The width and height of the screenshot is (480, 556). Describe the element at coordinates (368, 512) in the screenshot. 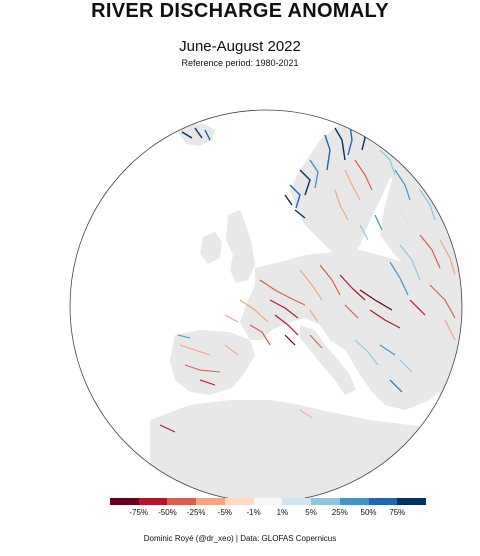

I see `legend-label: 50%` at that location.